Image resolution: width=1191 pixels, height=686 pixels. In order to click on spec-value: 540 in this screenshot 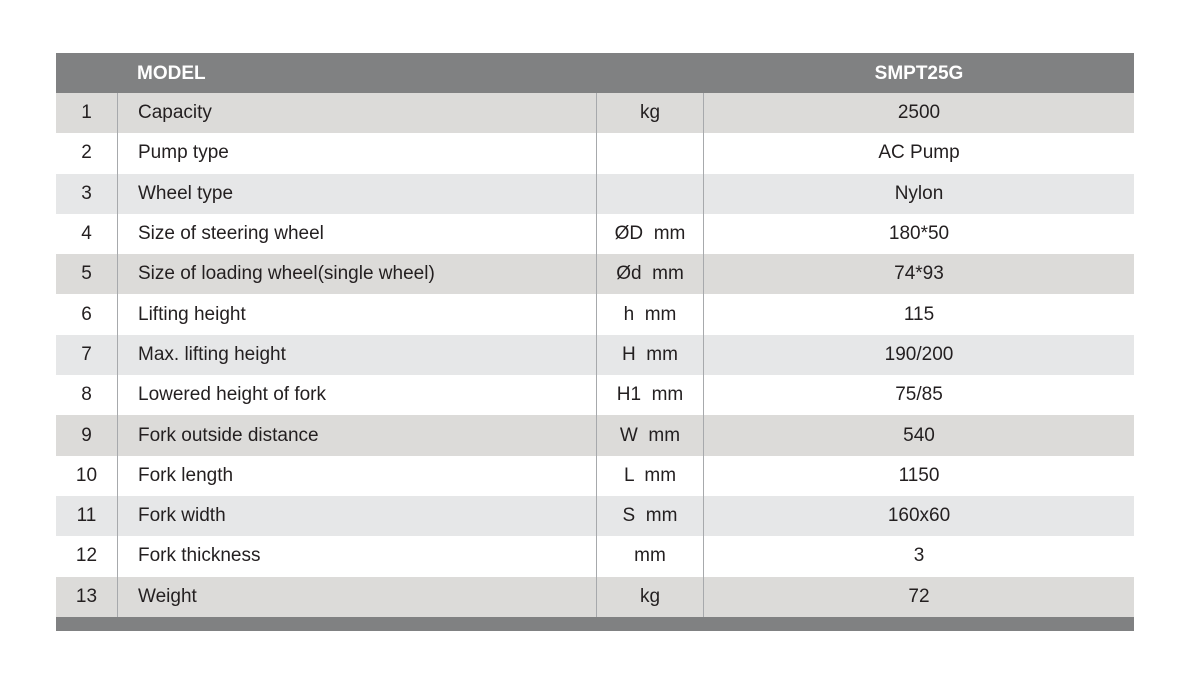, I will do `click(919, 435)`.